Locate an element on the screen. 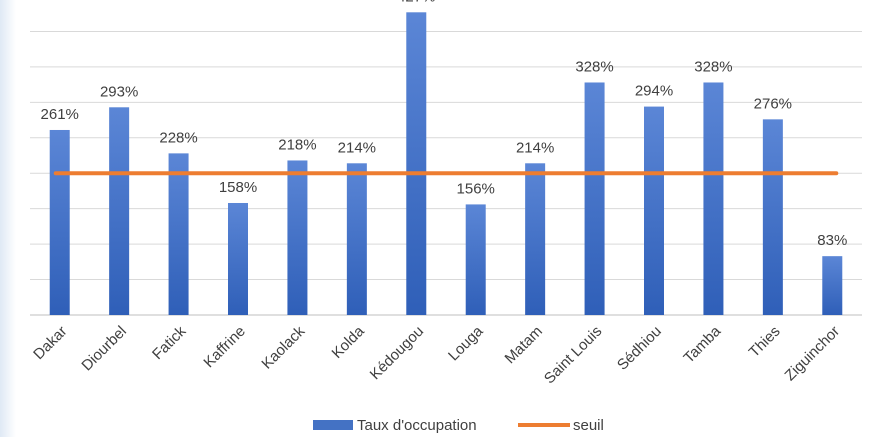 The width and height of the screenshot is (875, 437). page-edge-decoration is located at coordinates (8, 218).